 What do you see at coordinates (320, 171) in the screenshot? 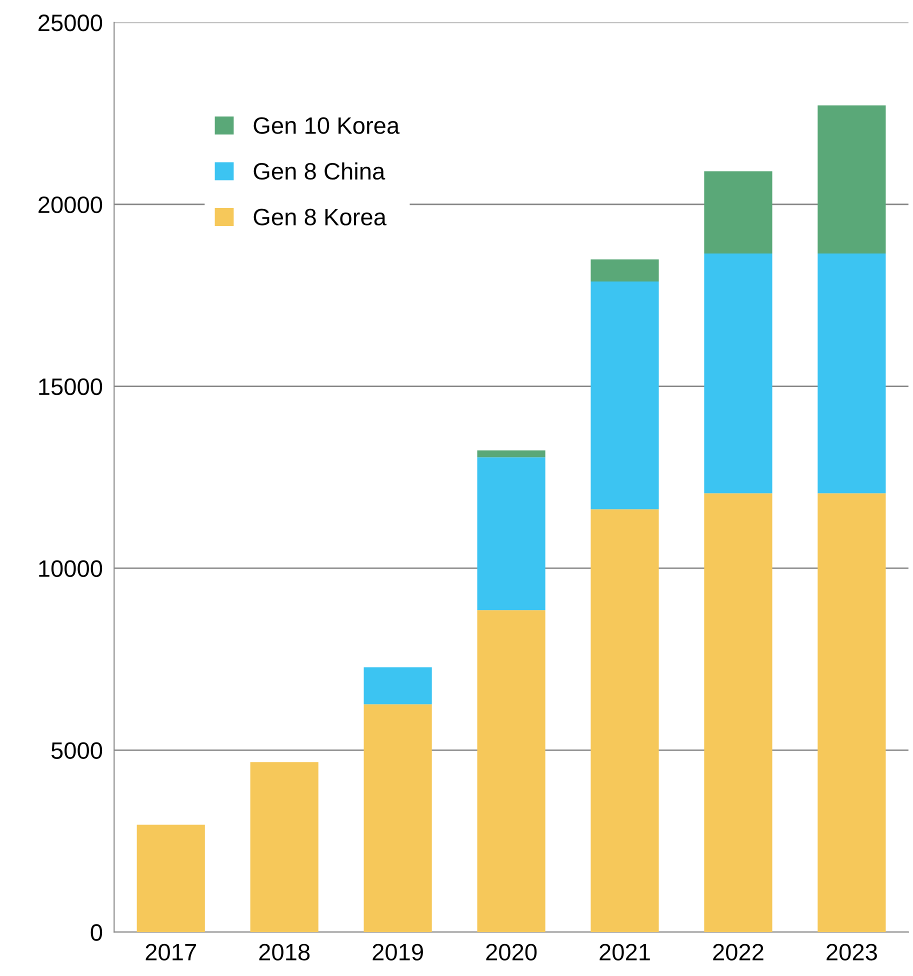
I see `legend-label: Gen 8 China` at bounding box center [320, 171].